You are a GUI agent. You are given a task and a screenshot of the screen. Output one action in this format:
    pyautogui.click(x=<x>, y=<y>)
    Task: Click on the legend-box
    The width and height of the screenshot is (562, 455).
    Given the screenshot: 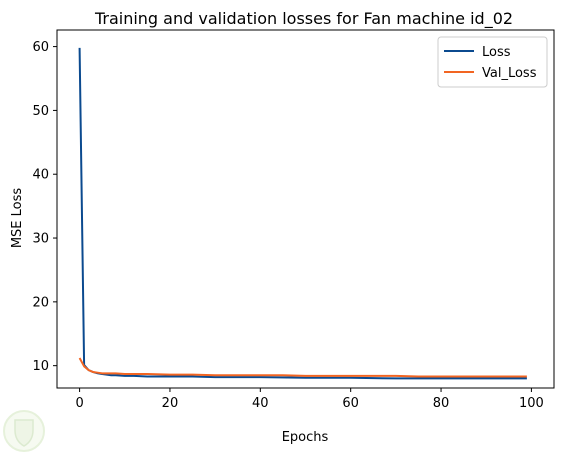 What is the action you would take?
    pyautogui.click(x=492, y=62)
    